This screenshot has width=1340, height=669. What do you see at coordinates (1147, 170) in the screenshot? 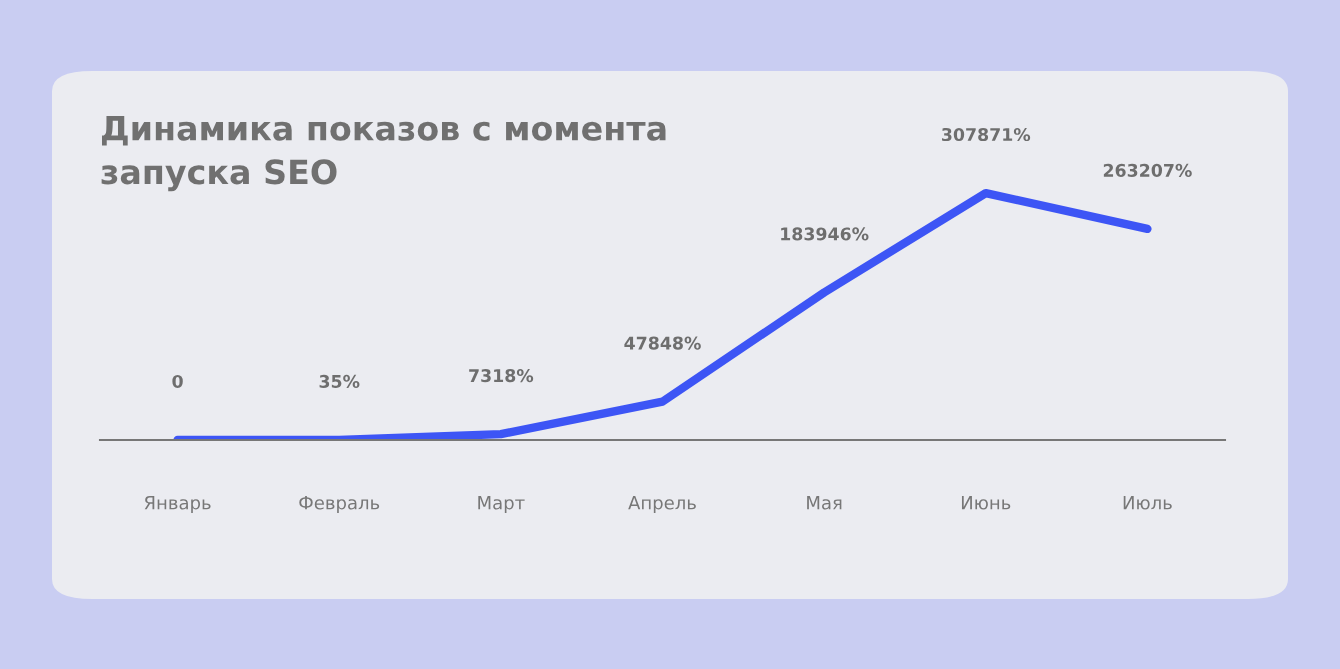
I see `data-label: 263207%` at bounding box center [1147, 170].